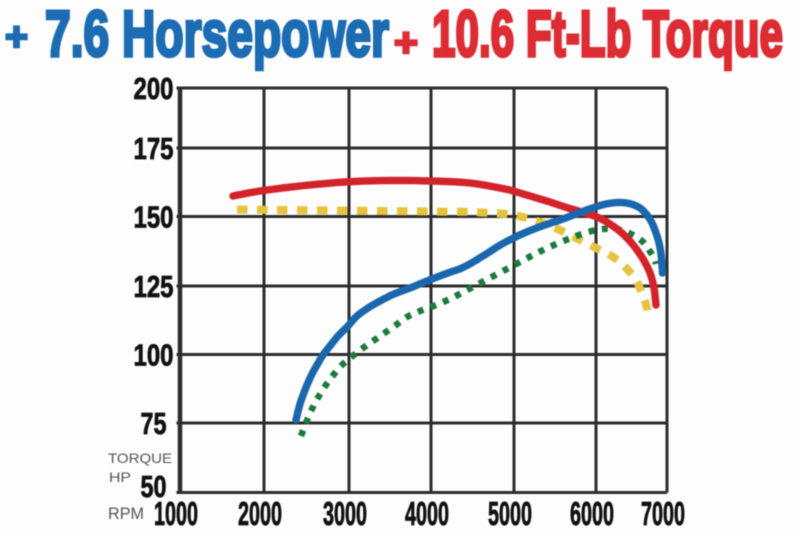 This screenshot has height=534, width=800. Describe the element at coordinates (154, 355) in the screenshot. I see `svg-text: 100` at that location.